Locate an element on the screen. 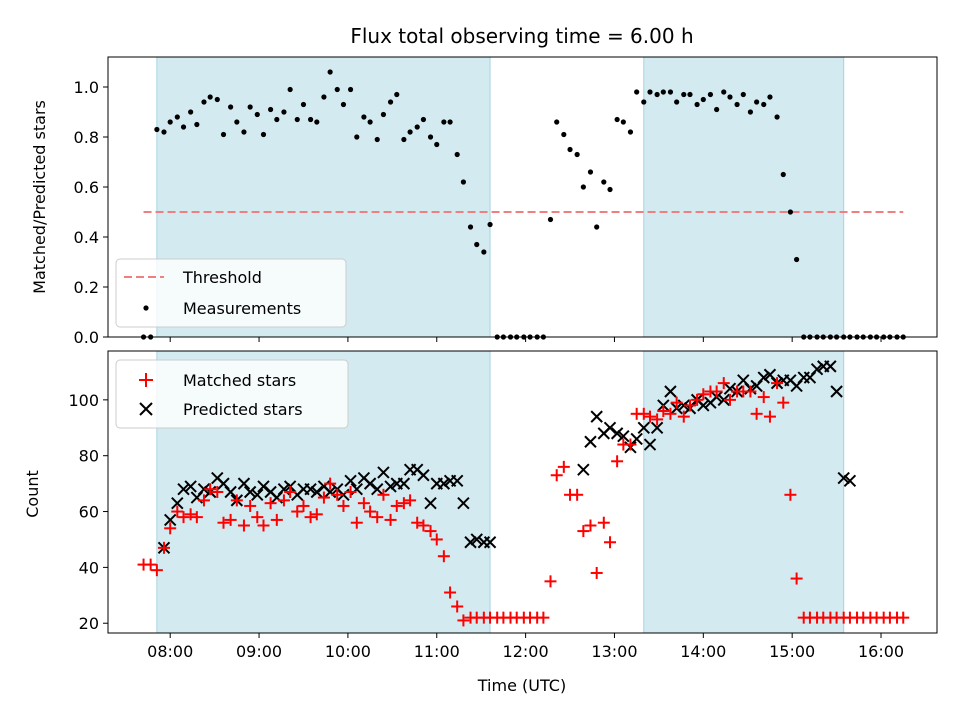 Image resolution: width=960 pixels, height=720 pixels. count-legend-box is located at coordinates (232, 394).